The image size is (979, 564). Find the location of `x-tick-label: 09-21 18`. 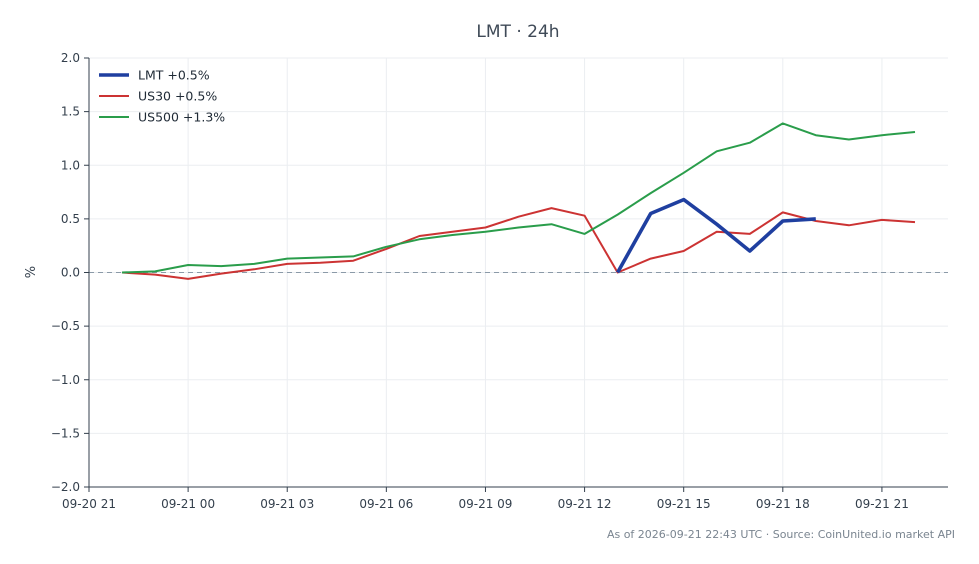

x-tick-label: 09-21 18 is located at coordinates (783, 504).